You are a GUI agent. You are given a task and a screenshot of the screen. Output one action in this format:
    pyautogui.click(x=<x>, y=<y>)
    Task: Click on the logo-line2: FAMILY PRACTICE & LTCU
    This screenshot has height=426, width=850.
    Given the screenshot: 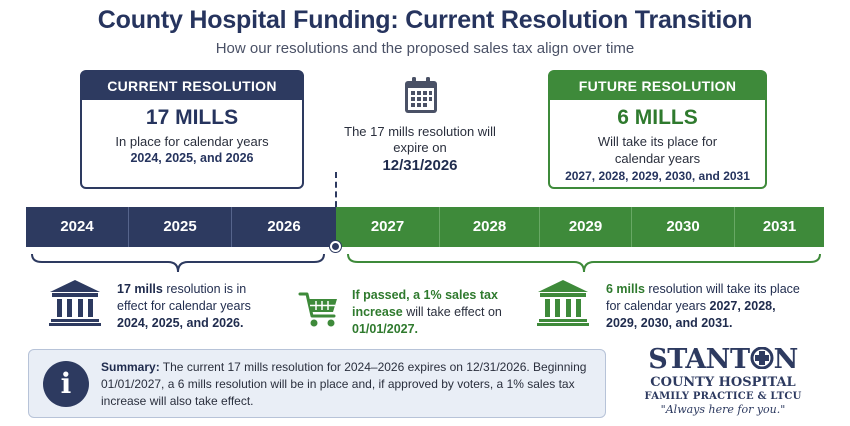 What is the action you would take?
    pyautogui.click(x=723, y=396)
    